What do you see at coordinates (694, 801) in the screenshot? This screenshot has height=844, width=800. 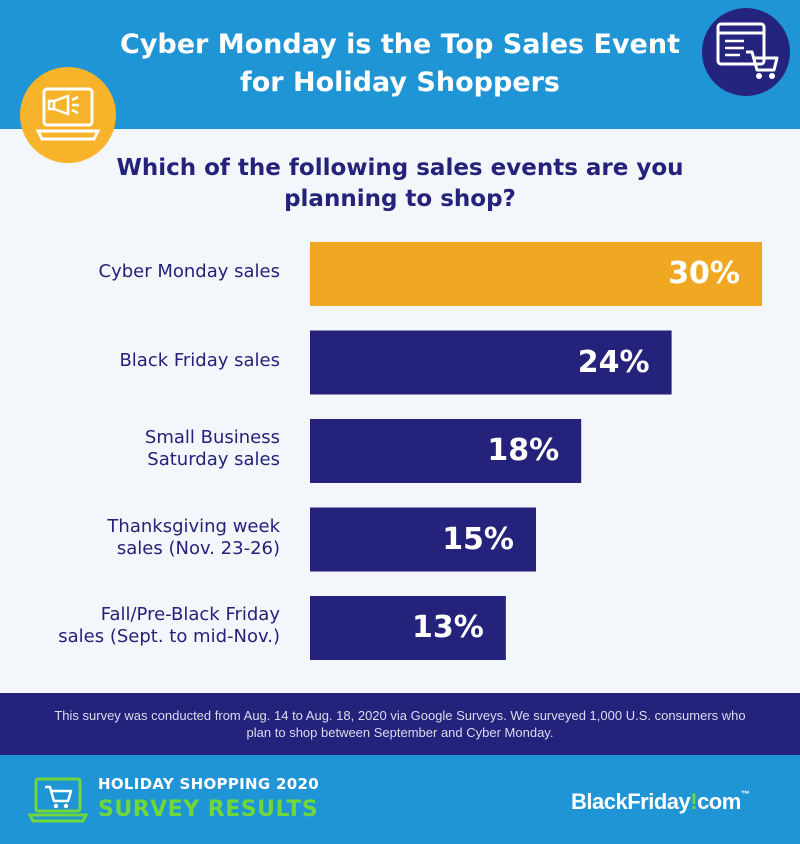 I see `brand-exclamation-icon: !` at bounding box center [694, 801].